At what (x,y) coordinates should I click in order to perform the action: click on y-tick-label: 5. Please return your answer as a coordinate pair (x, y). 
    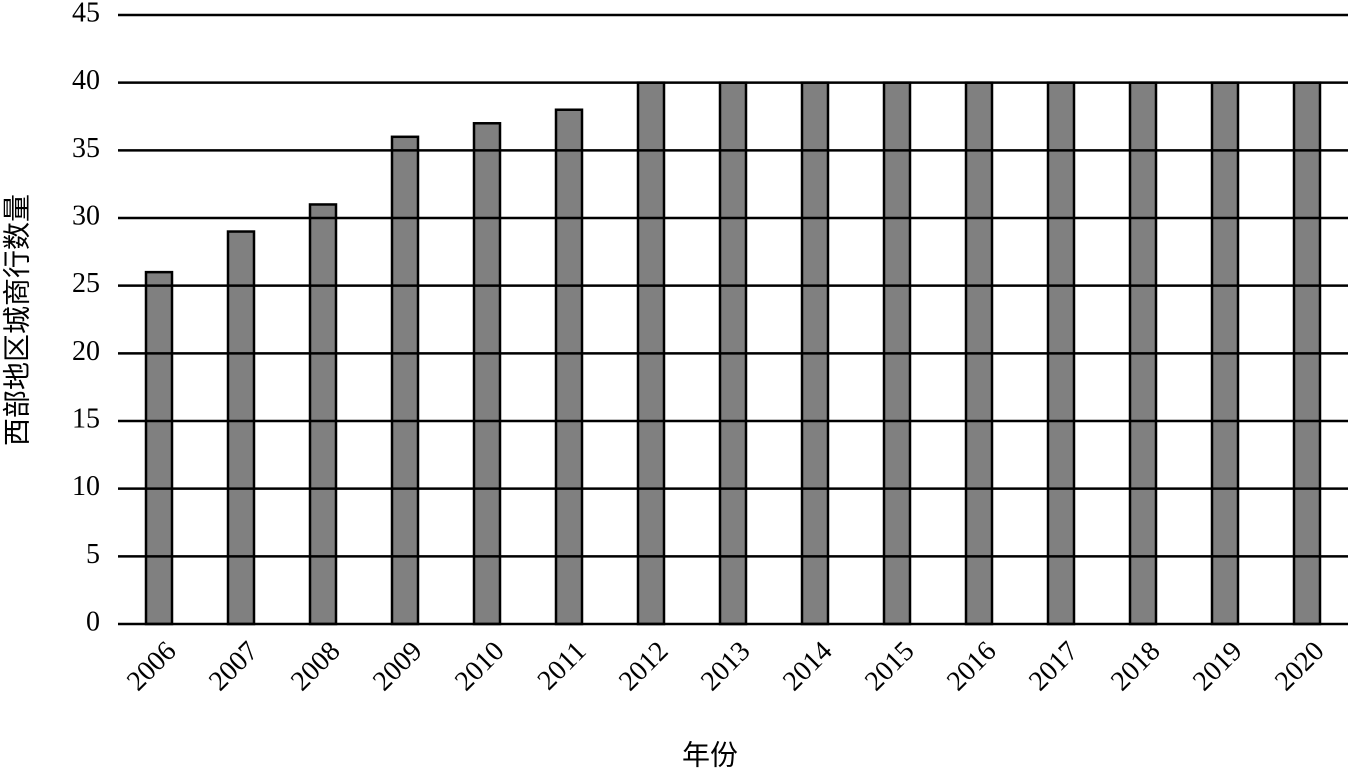
    Looking at the image, I should click on (93, 554).